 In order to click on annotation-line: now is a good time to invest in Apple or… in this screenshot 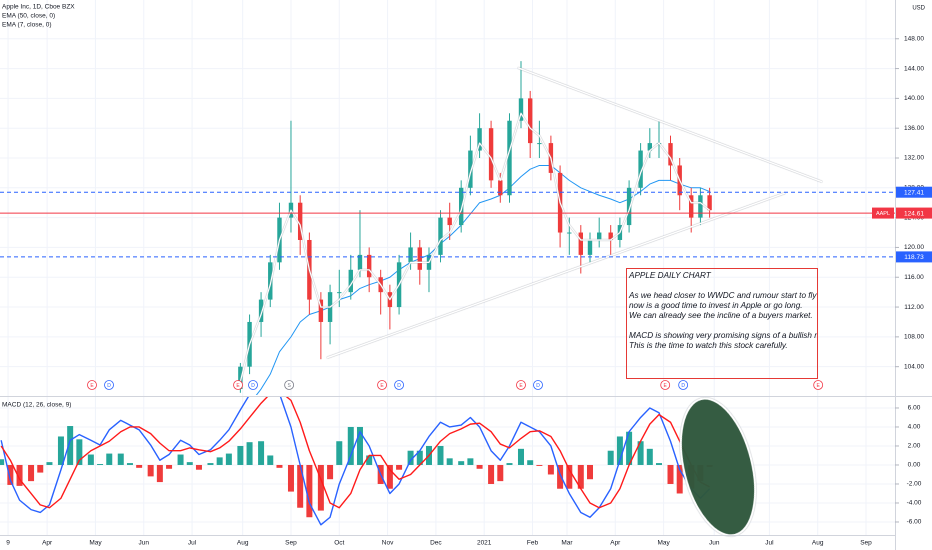, I will do `click(716, 305)`.